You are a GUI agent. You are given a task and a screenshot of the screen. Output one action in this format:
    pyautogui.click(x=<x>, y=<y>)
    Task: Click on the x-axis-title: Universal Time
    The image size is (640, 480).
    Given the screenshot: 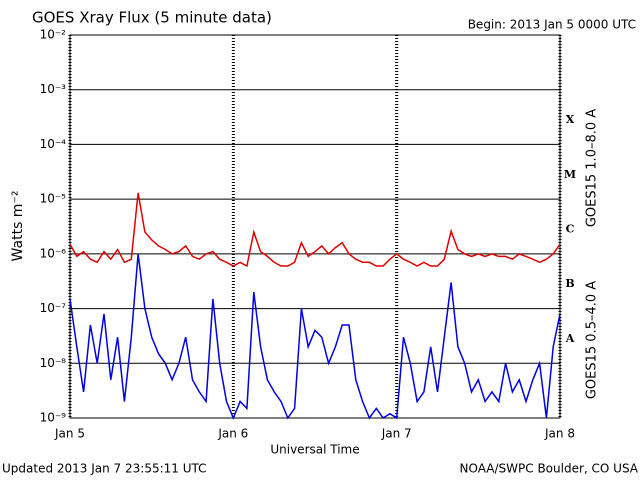 What is the action you would take?
    pyautogui.click(x=314, y=450)
    